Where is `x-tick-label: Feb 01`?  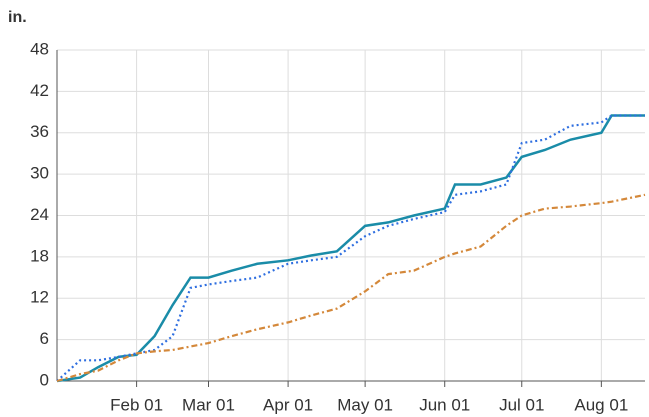
x-tick-label: Feb 01 is located at coordinates (136, 404).